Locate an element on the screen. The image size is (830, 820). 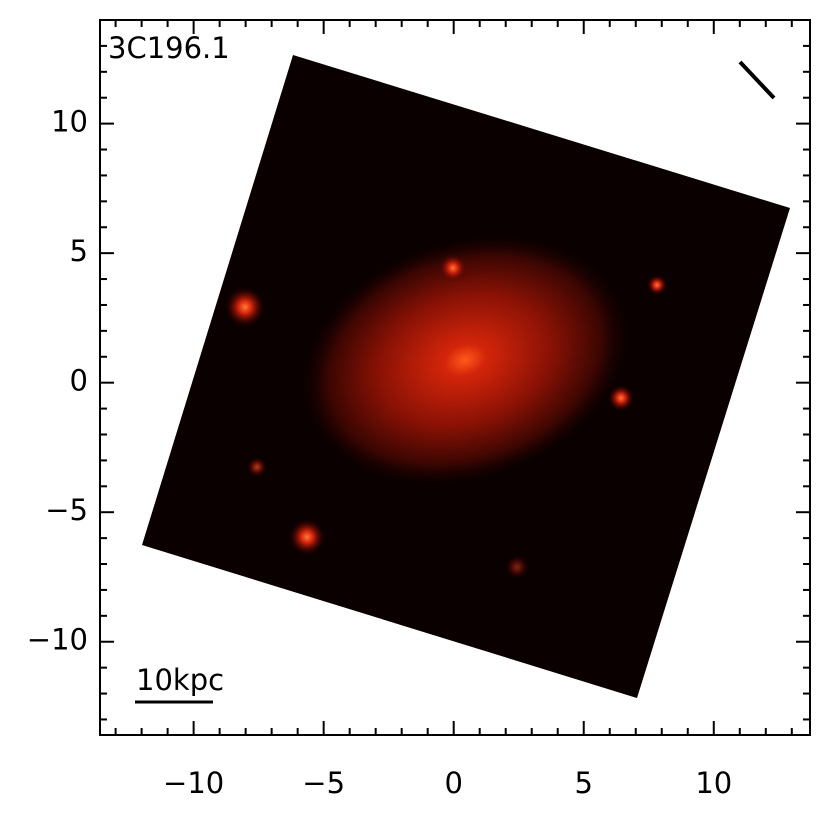
y-tick-label: 5 is located at coordinates (79, 251).